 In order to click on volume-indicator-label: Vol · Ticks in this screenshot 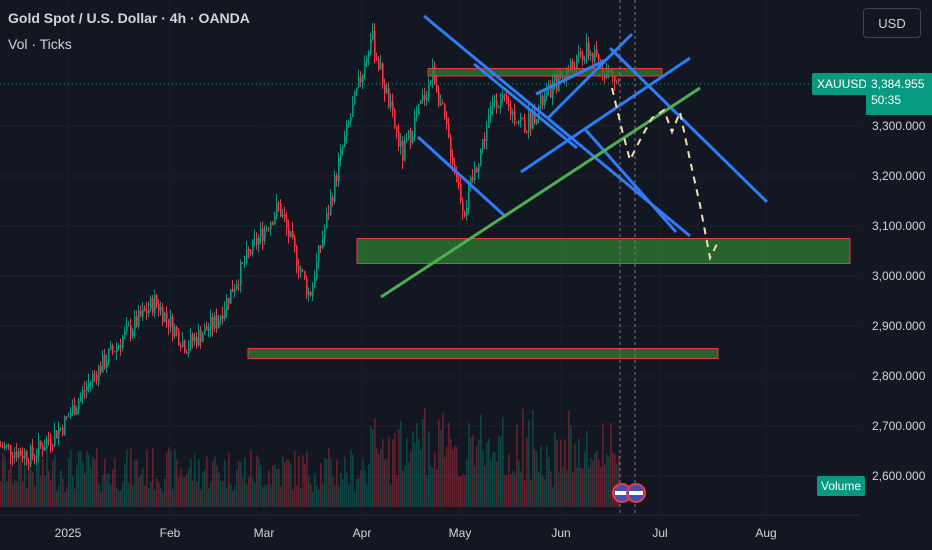, I will do `click(40, 44)`.